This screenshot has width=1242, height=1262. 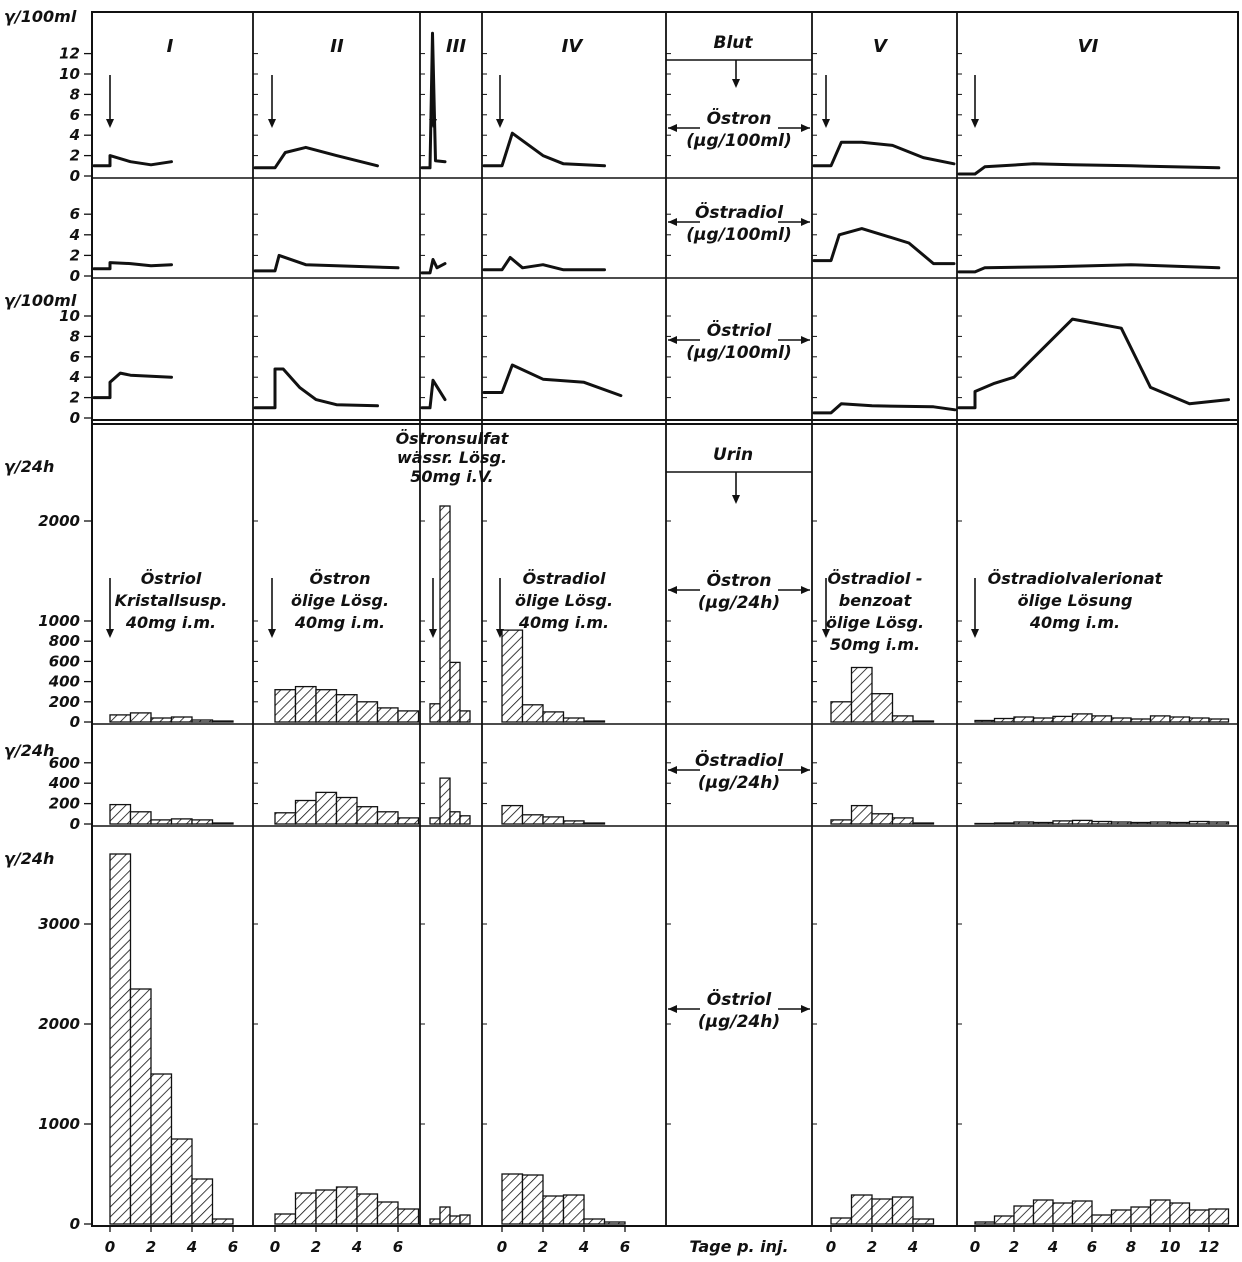 I want to click on series-line-blood-oestron-V, so click(x=884, y=154).